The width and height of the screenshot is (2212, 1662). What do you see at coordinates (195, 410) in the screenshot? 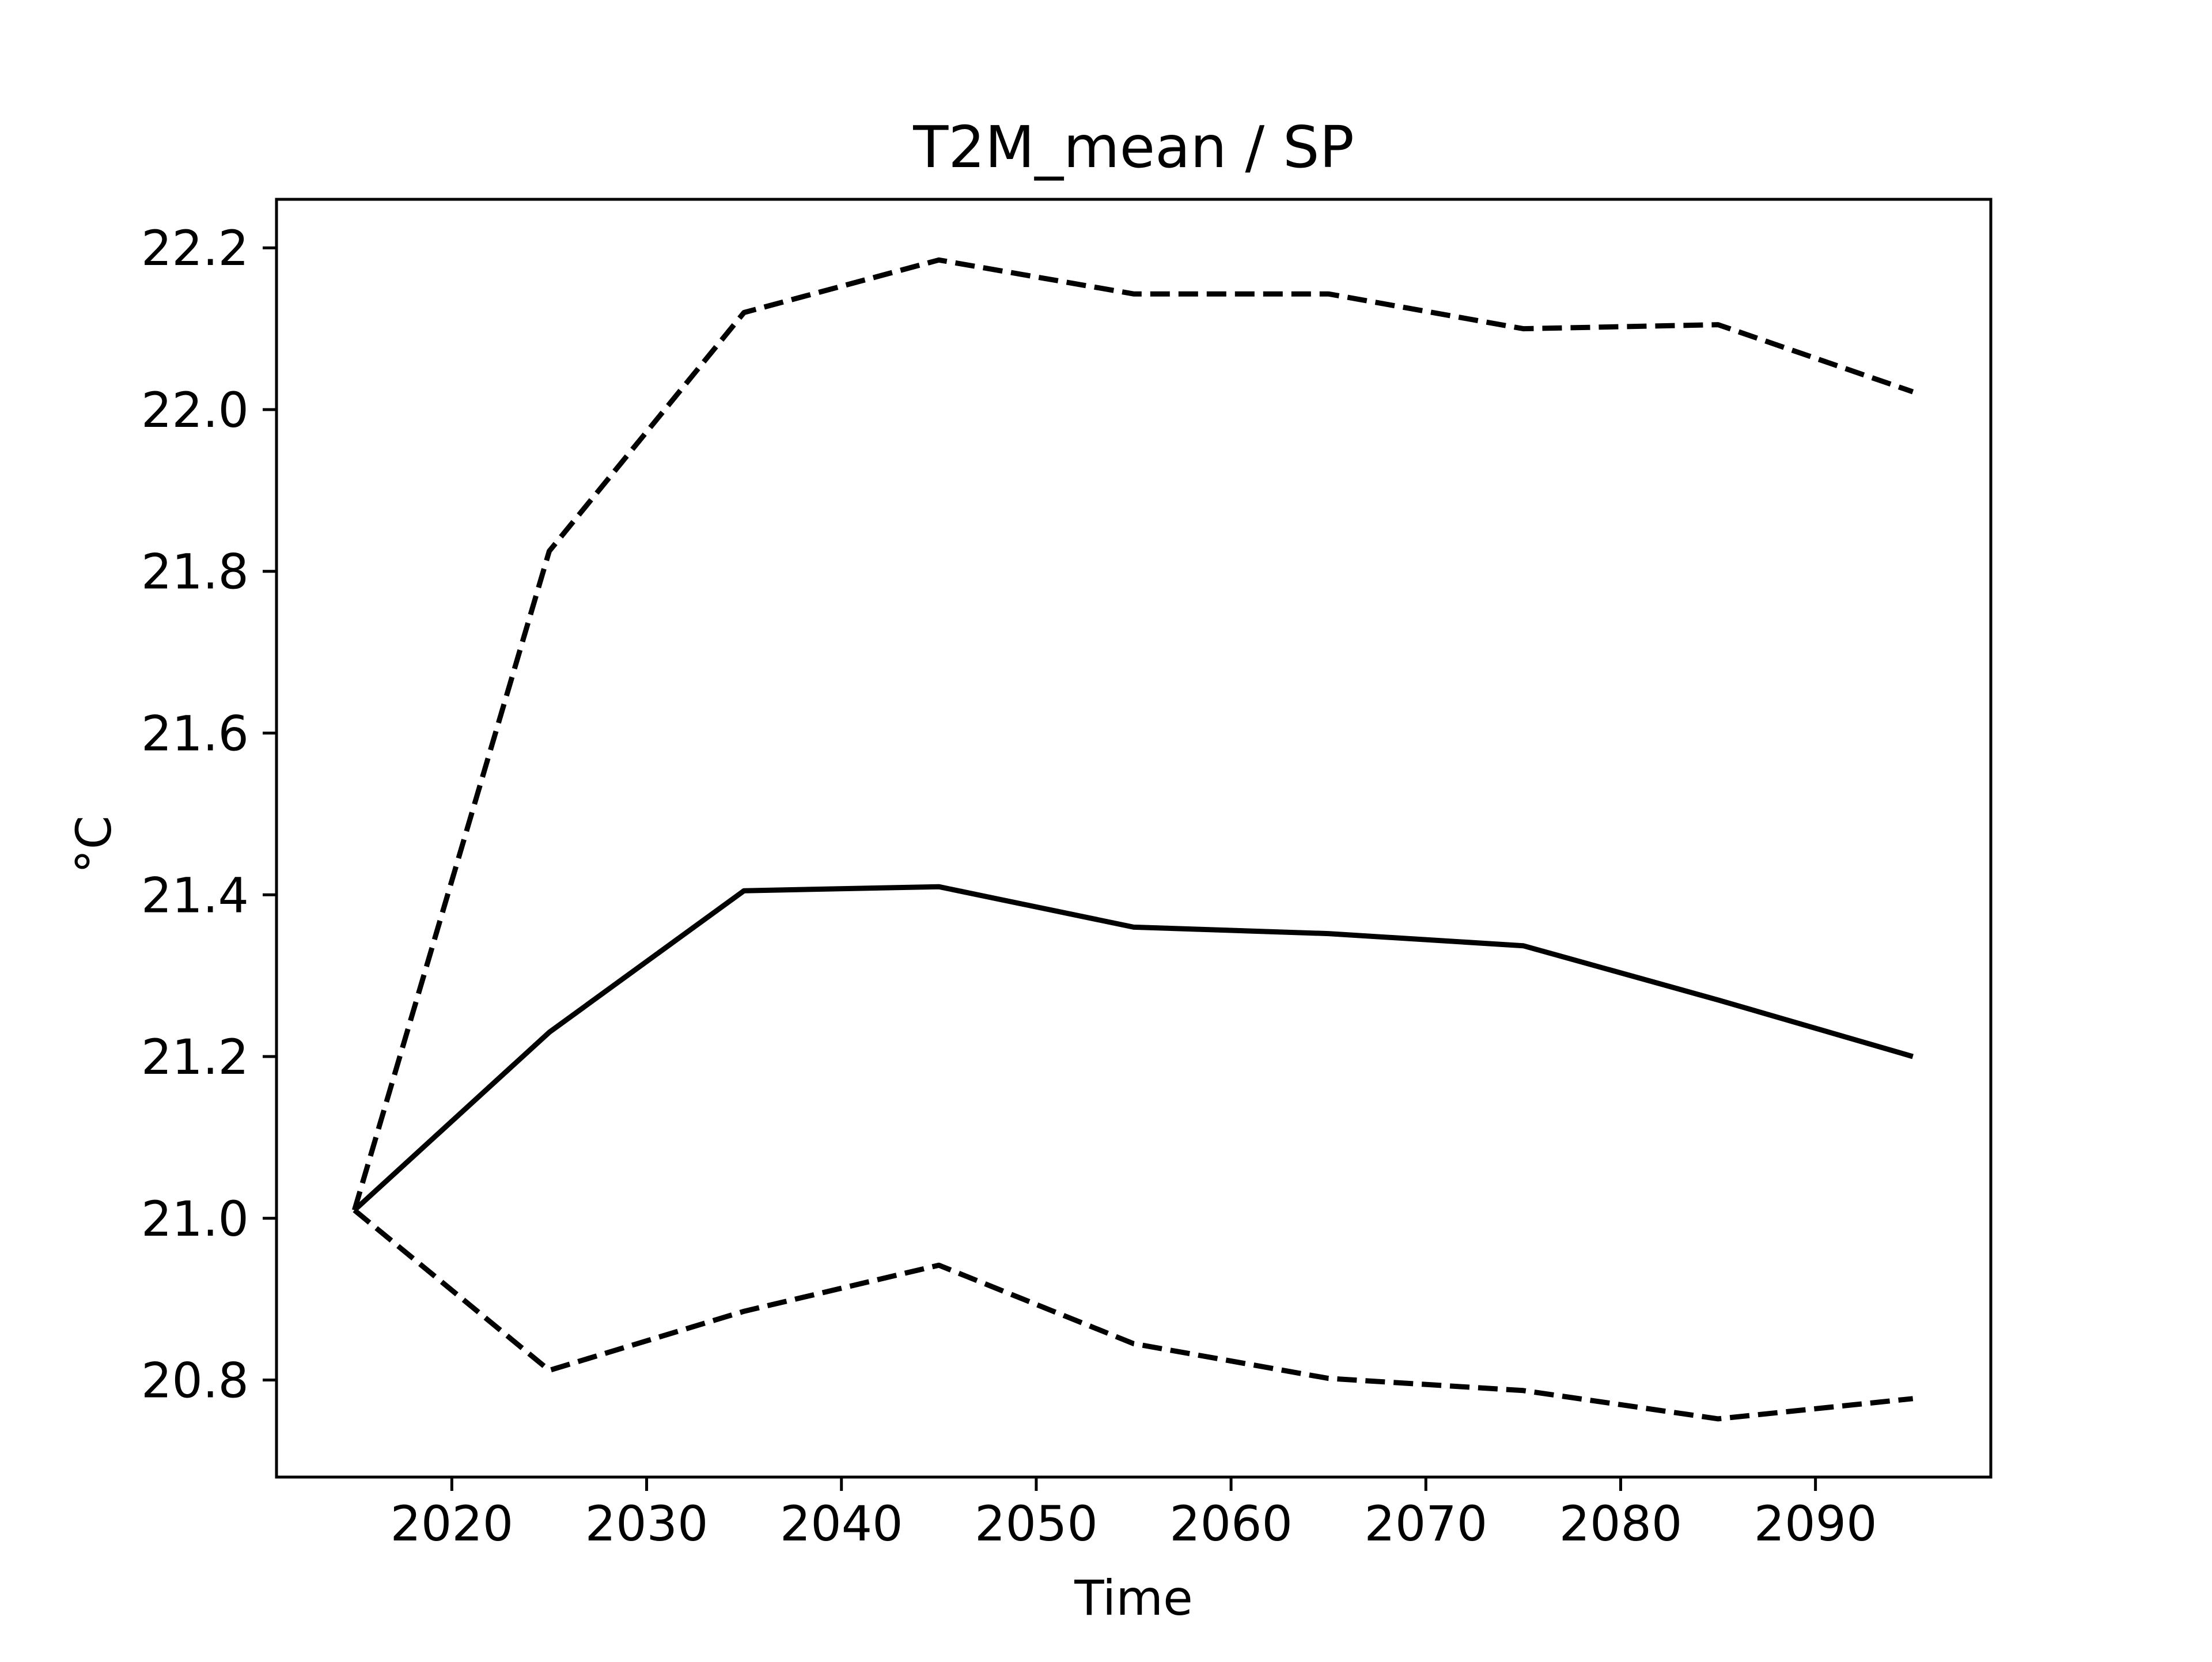
I see `y-tick-label: 22.0` at bounding box center [195, 410].